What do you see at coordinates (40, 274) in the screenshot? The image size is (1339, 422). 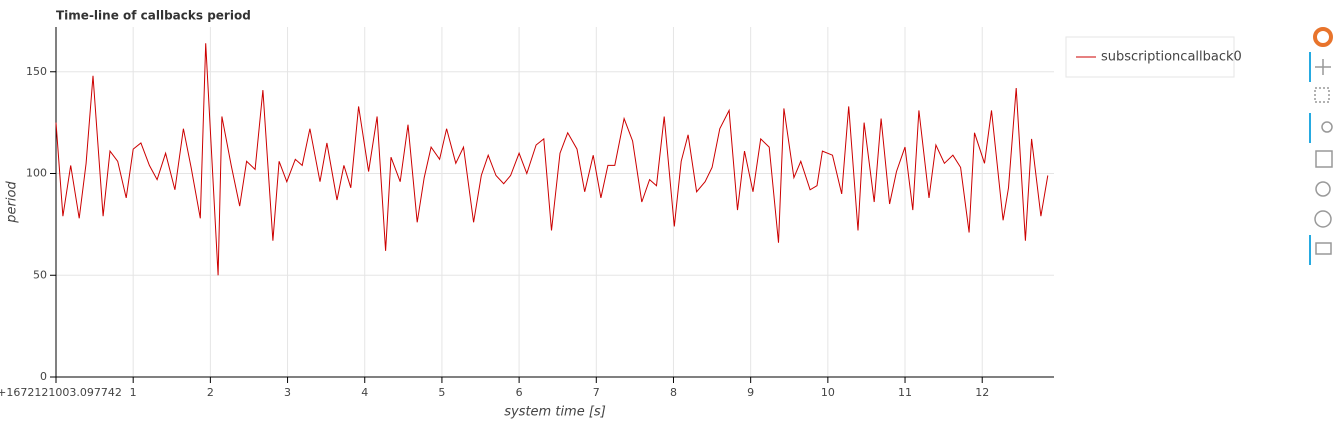 I see `y-tick-label: 50` at bounding box center [40, 274].